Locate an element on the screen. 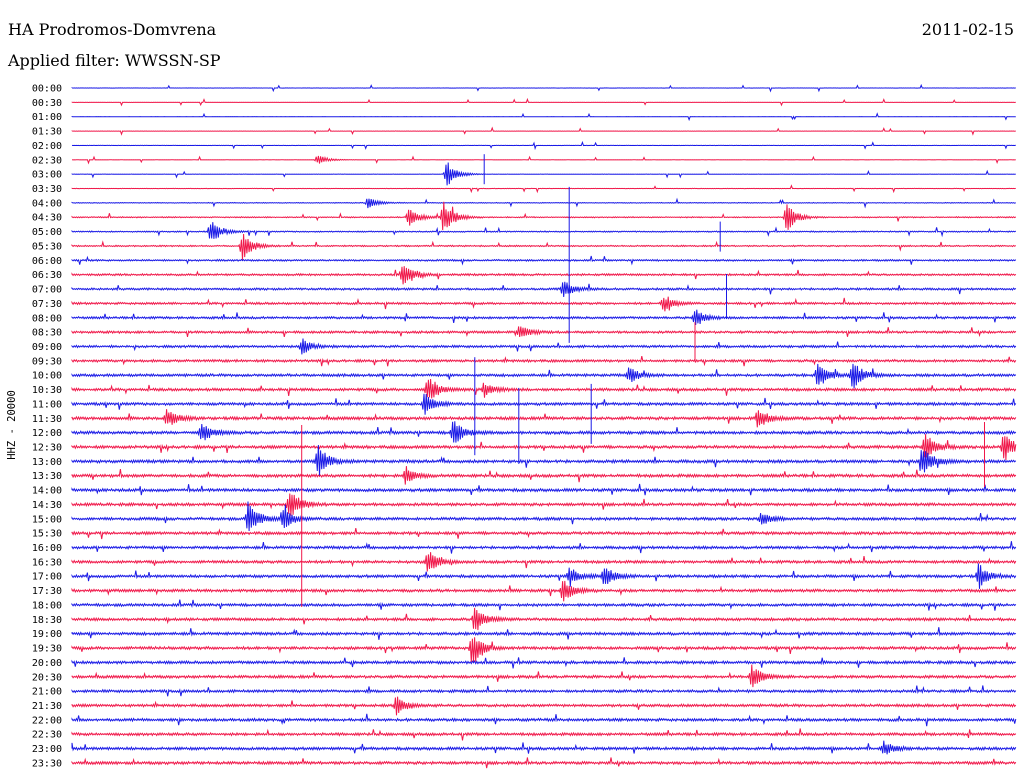 The height and width of the screenshot is (780, 1024). row-time-label: 12:00 is located at coordinates (47, 433).